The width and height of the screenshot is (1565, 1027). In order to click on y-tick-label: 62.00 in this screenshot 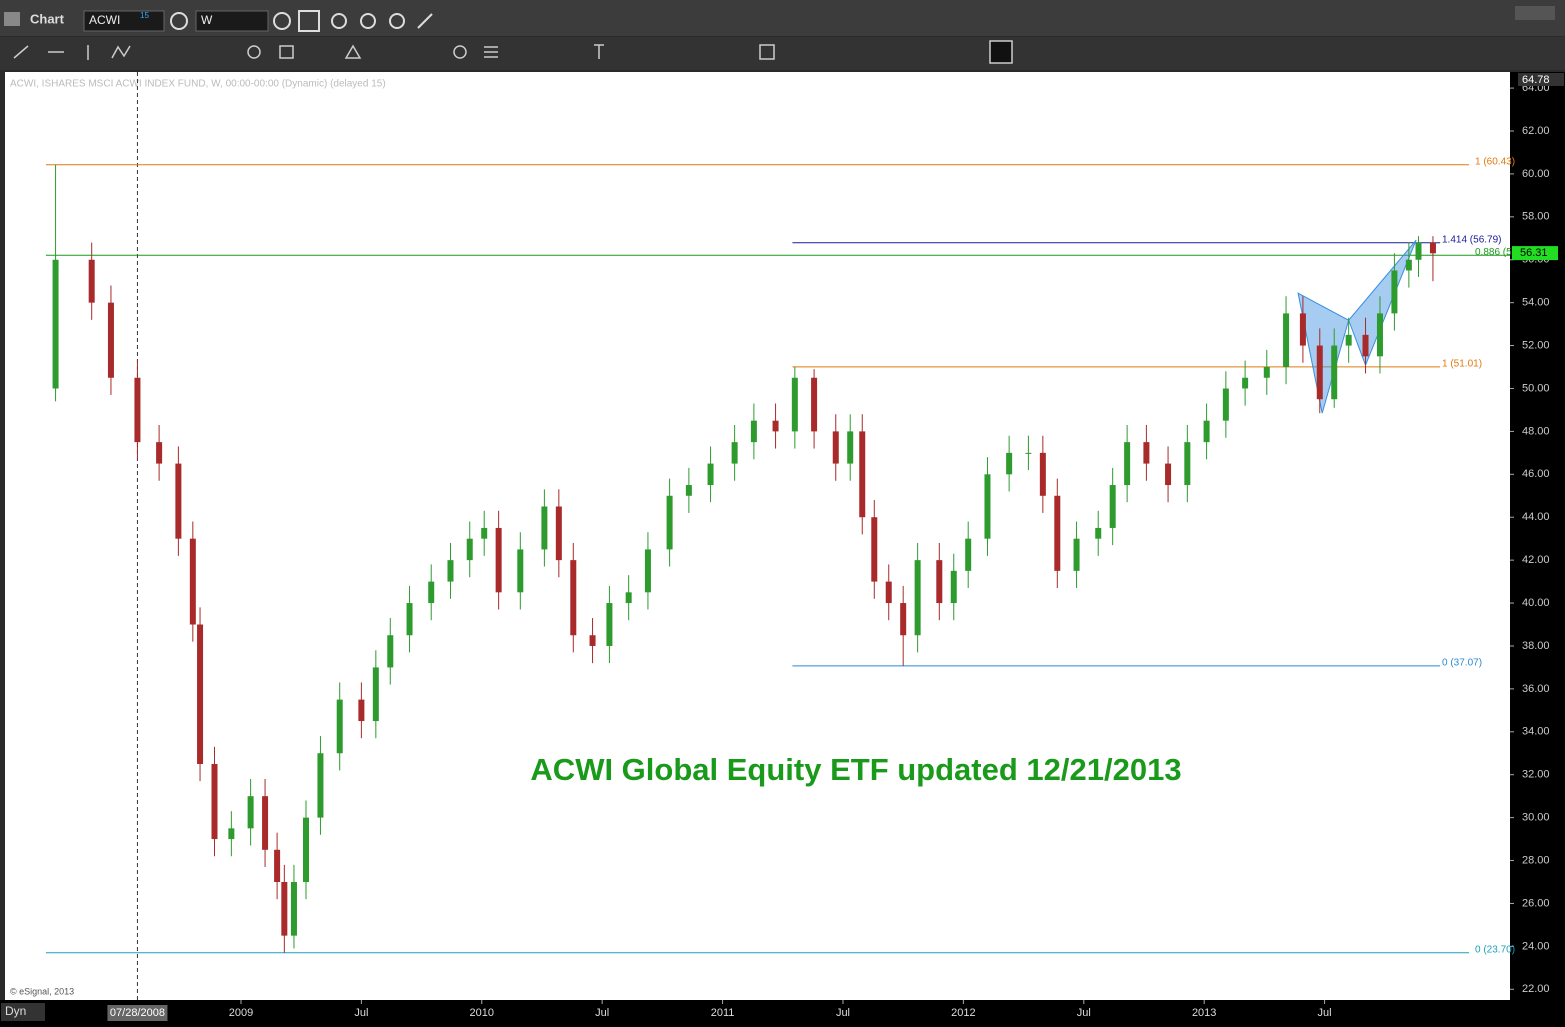, I will do `click(1536, 131)`.